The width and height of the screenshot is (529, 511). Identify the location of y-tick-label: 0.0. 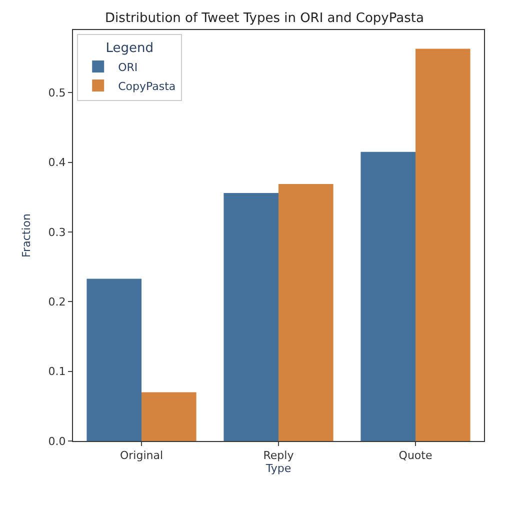
(57, 441).